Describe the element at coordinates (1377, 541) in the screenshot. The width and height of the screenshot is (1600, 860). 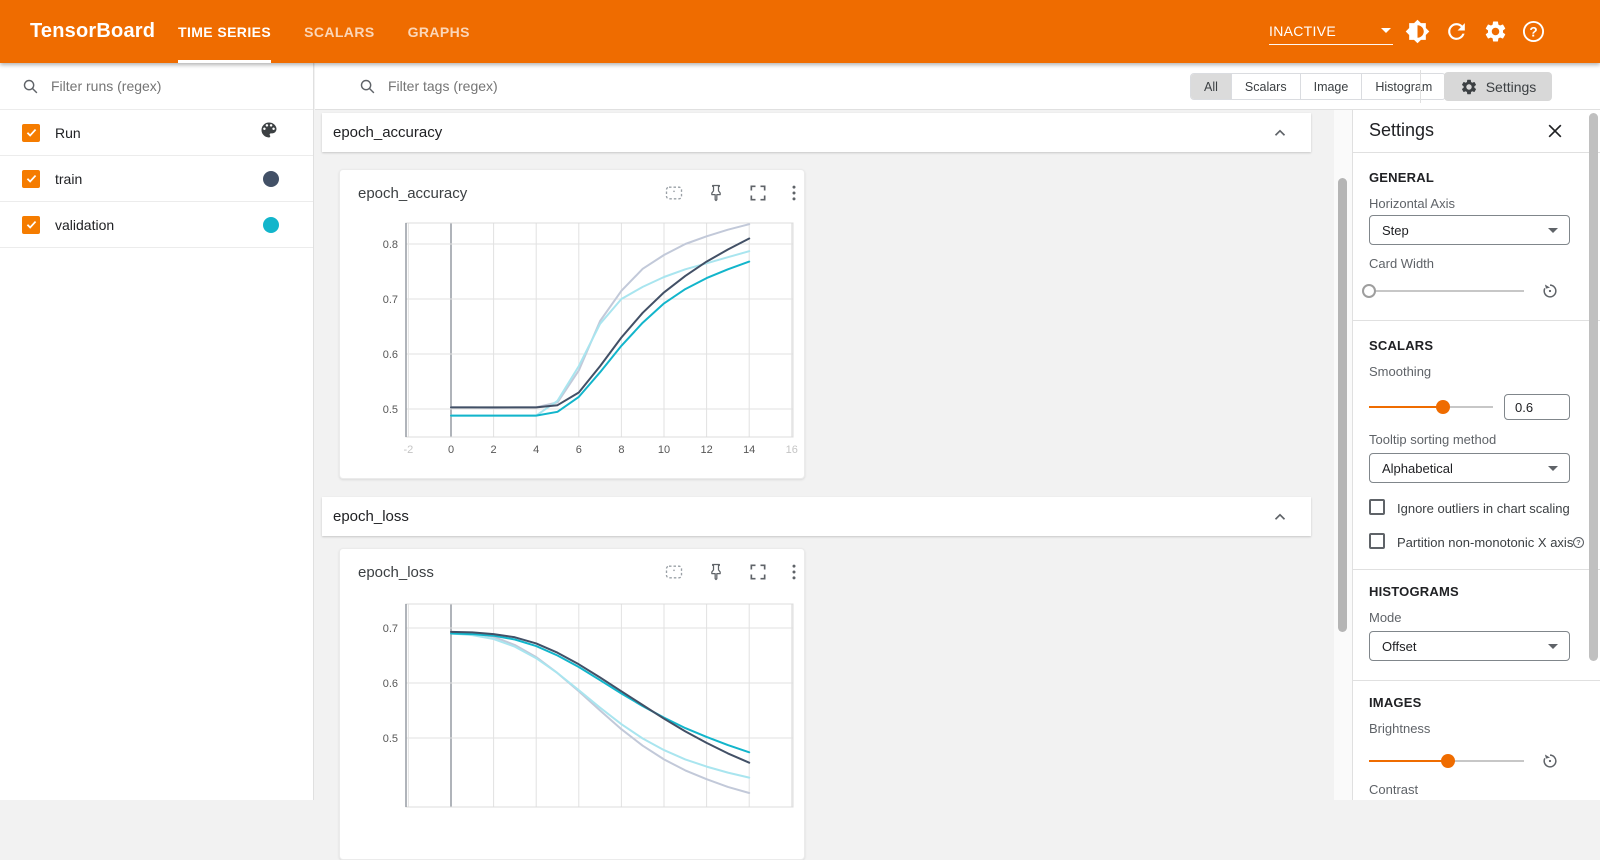
I see `partition-x-axis-checkbox` at that location.